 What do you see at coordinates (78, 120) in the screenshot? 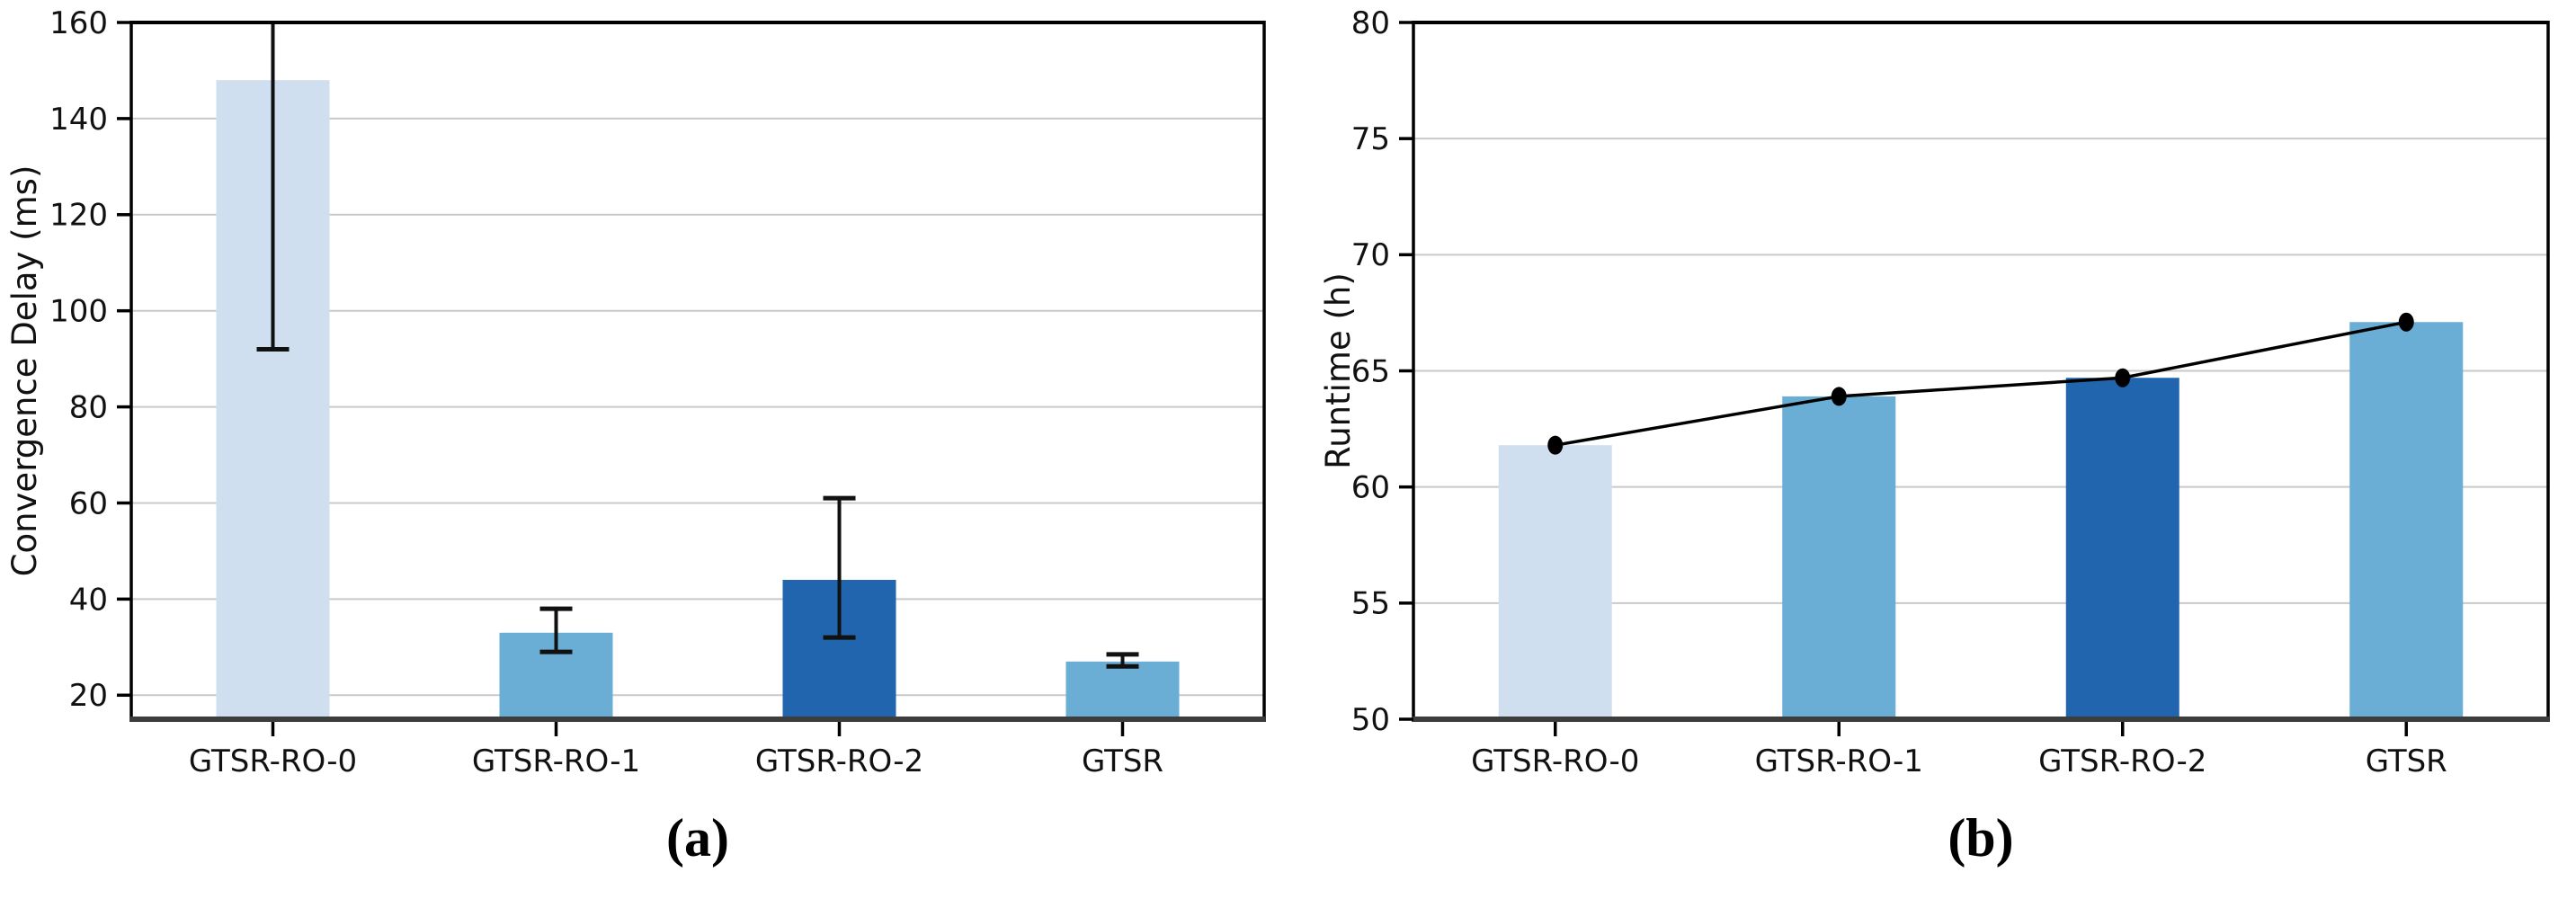
I see `y-tick-label: 140` at bounding box center [78, 120].